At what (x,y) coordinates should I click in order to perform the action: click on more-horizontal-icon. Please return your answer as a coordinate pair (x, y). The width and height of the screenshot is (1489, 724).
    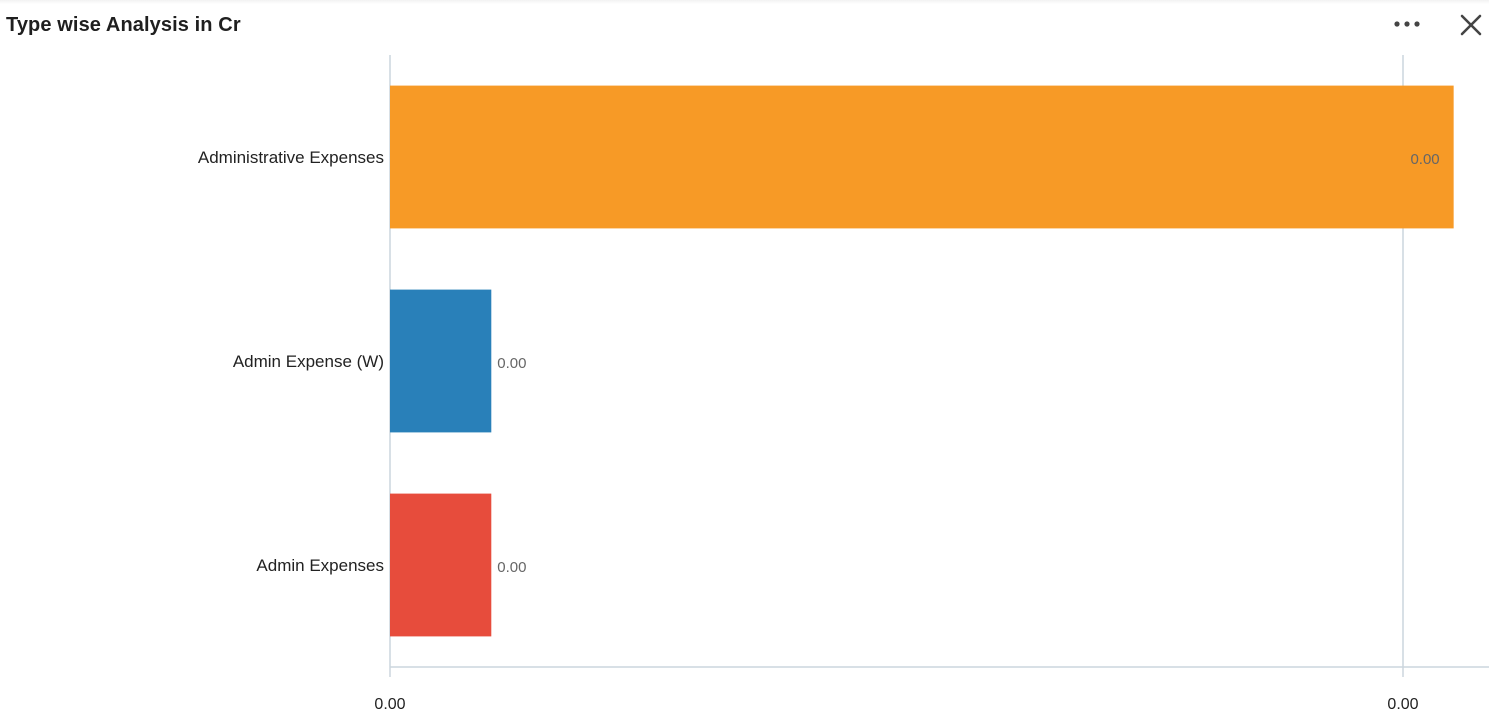
    Looking at the image, I should click on (1407, 24).